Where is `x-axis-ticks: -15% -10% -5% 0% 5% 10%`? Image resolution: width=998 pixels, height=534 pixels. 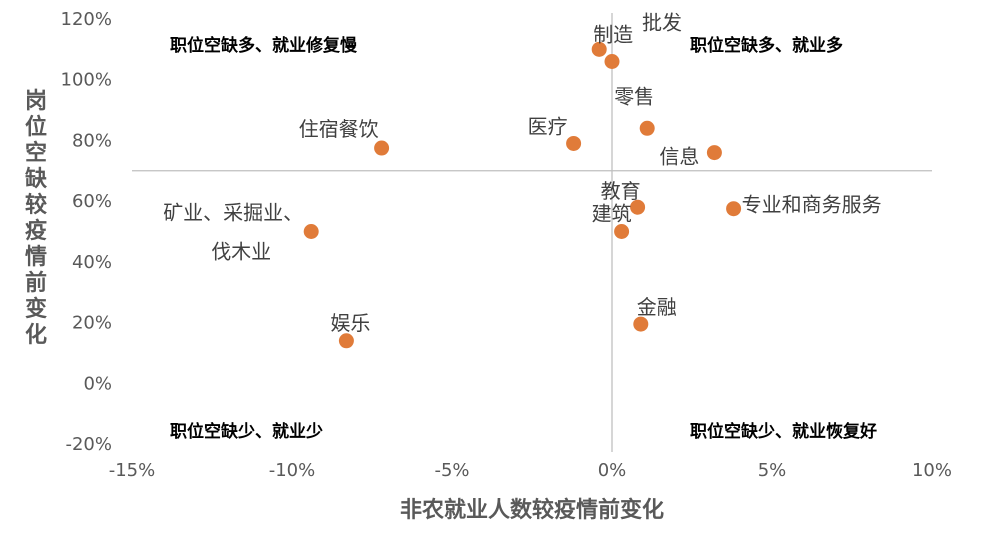 x-axis-ticks: -15% -10% -5% 0% 5% 10% is located at coordinates (530, 470).